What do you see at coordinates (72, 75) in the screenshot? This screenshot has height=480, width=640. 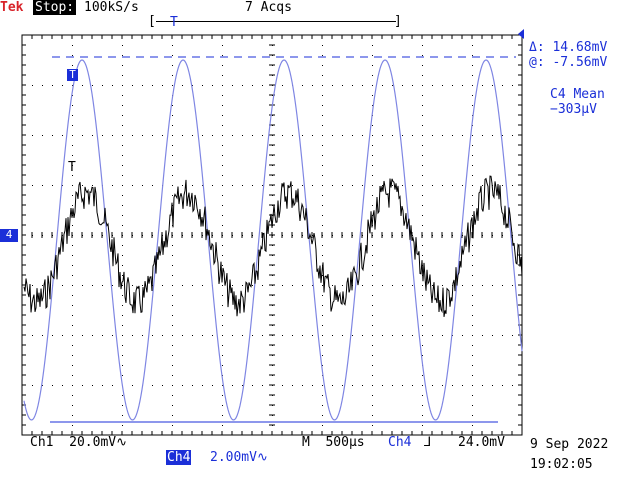 I see `ch4-trigger-marker: T` at bounding box center [72, 75].